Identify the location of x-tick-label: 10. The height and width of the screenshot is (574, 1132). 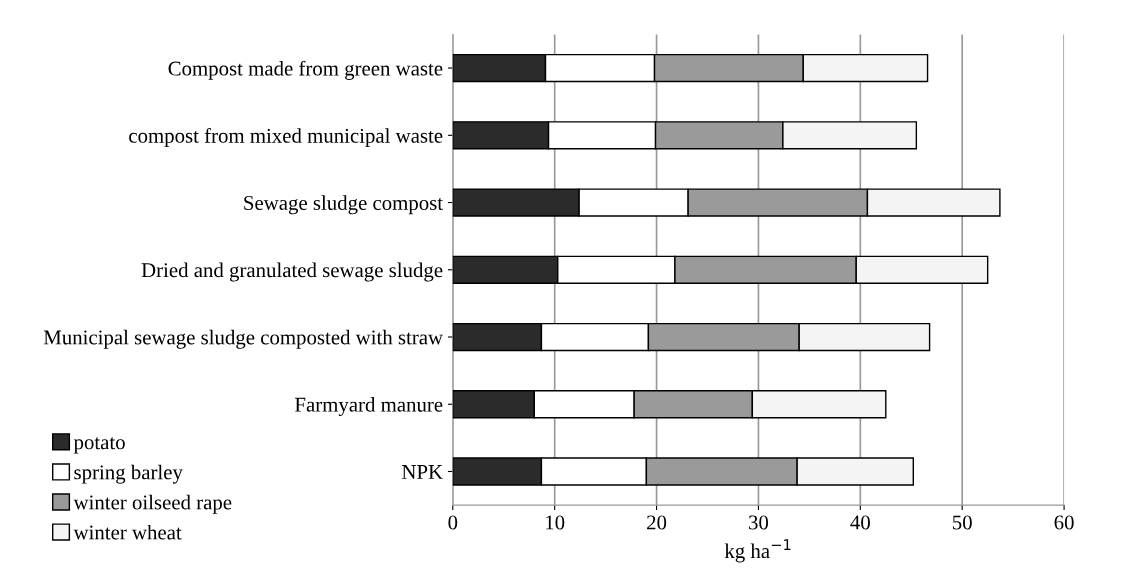
(555, 522).